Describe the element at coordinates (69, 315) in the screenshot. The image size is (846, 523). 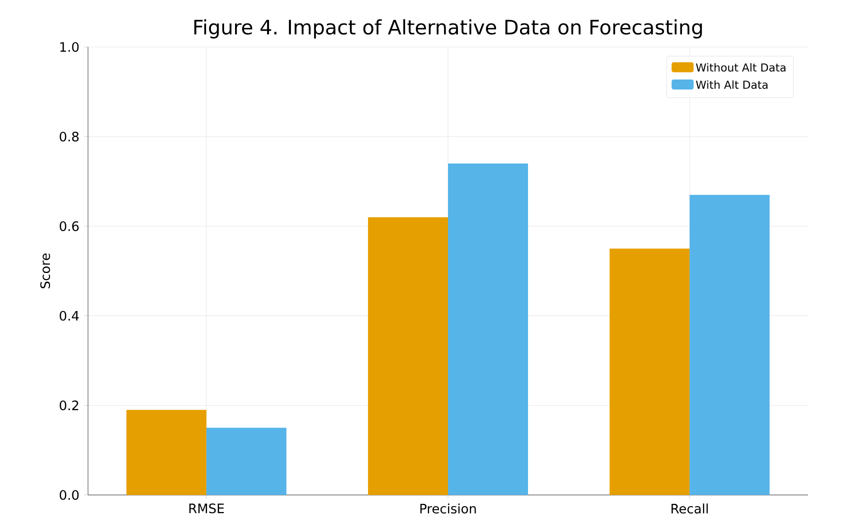
I see `y-tick-label: 0.4` at that location.